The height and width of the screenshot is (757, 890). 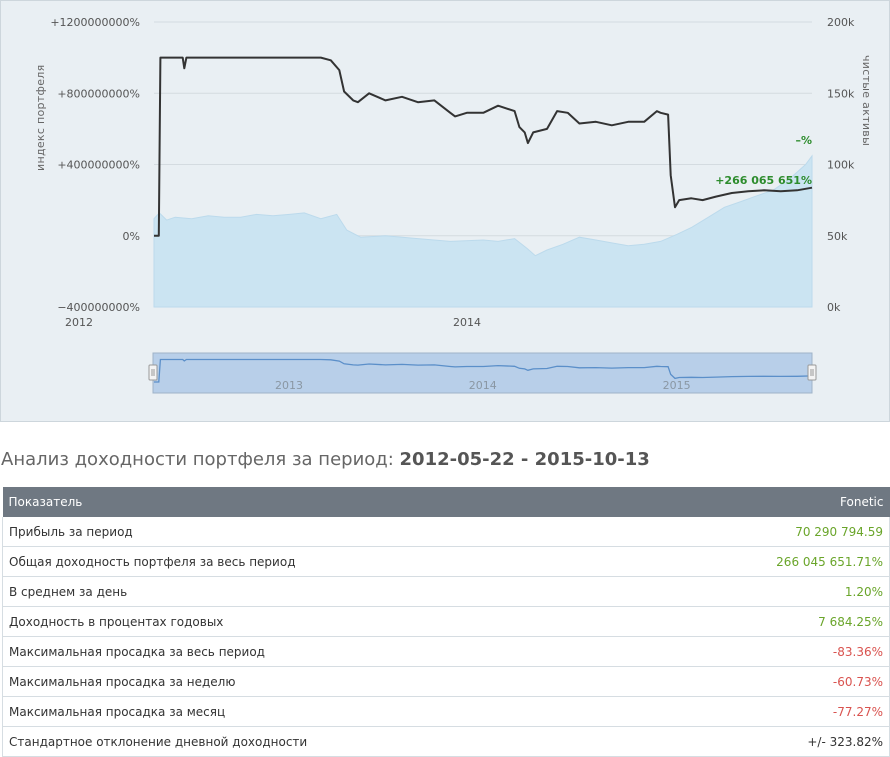 I want to click on navigator-tick: 2014, so click(x=483, y=385).